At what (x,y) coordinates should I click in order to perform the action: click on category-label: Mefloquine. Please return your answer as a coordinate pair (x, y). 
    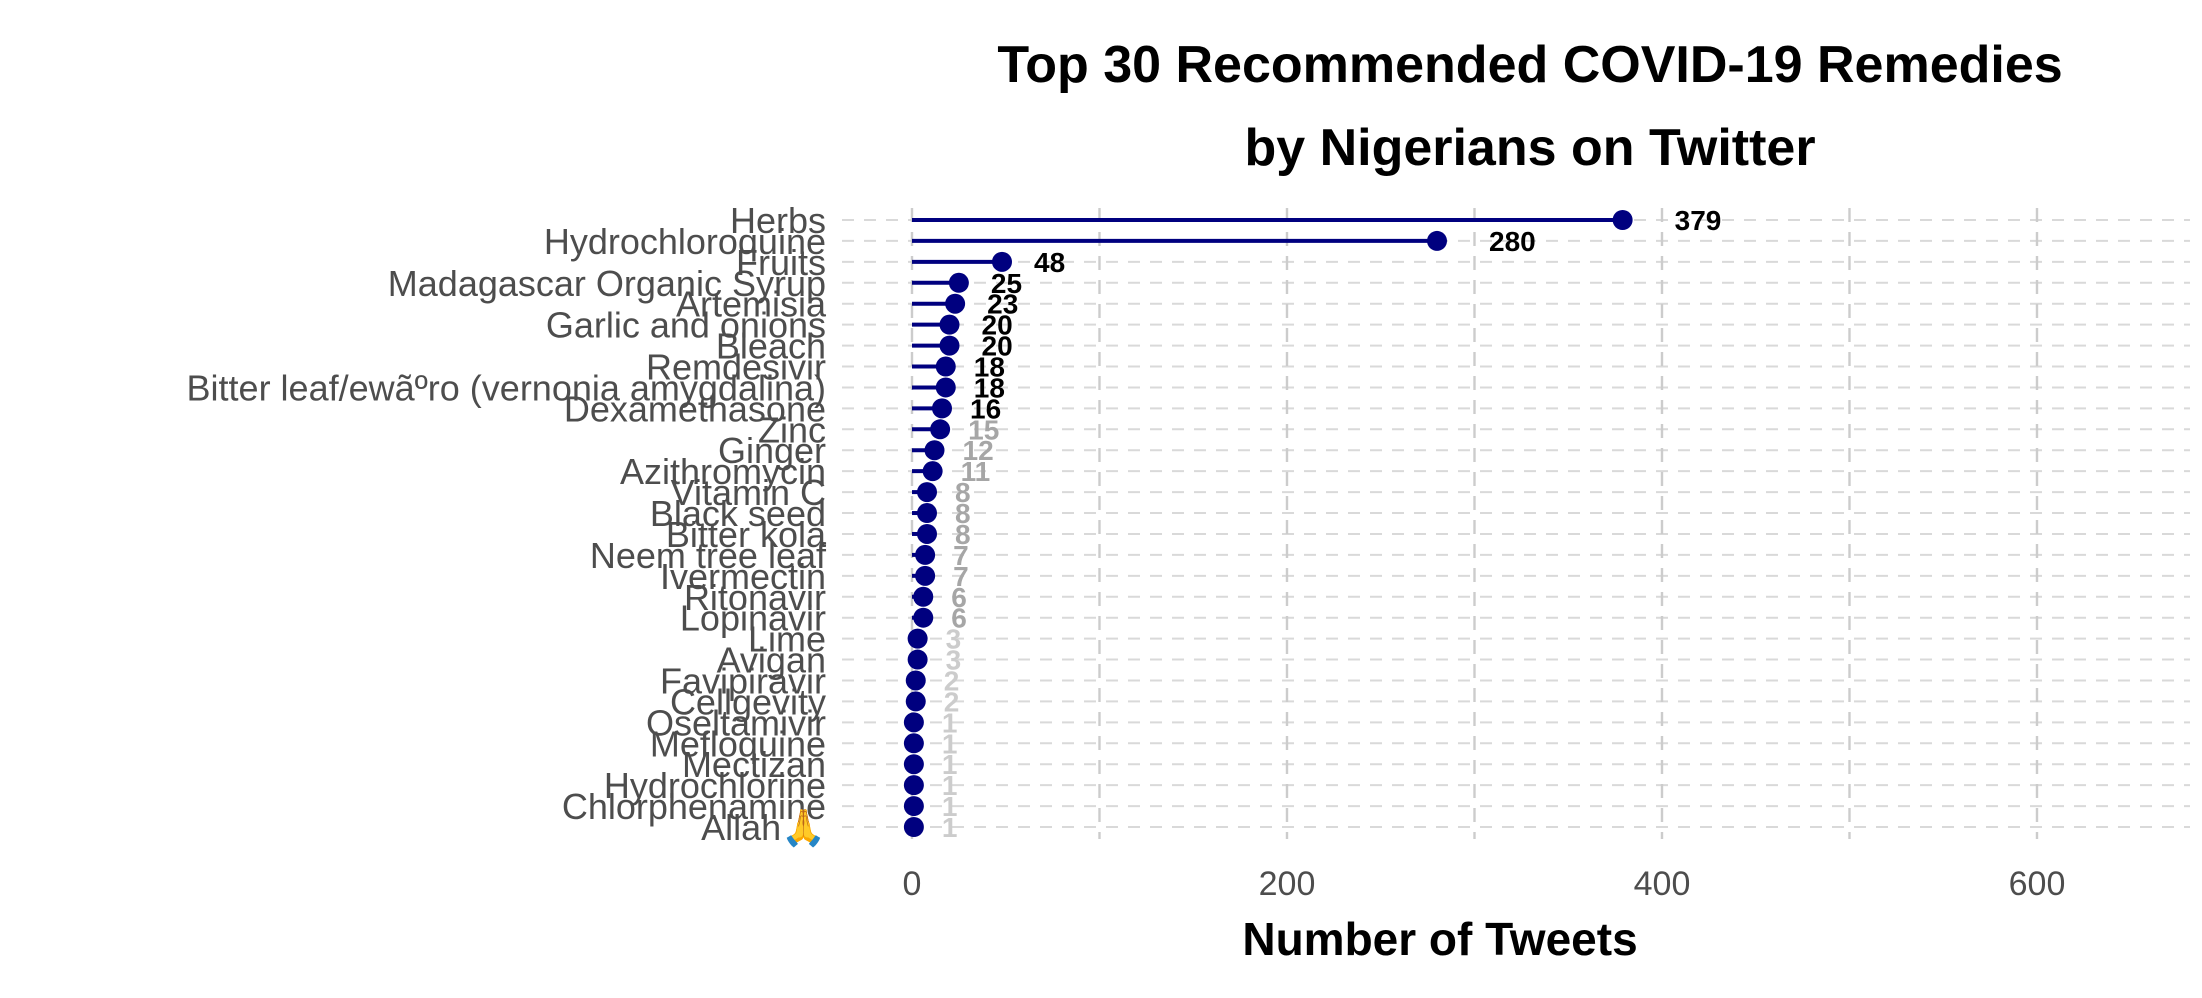
    Looking at the image, I should click on (738, 743).